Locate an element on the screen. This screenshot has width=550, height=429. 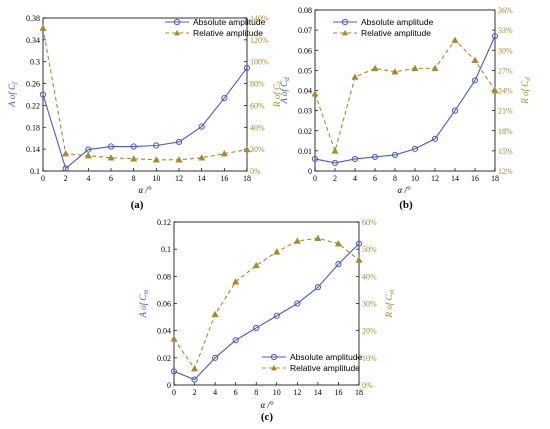
y-right-axis-label: R of Cm is located at coordinates (390, 303).